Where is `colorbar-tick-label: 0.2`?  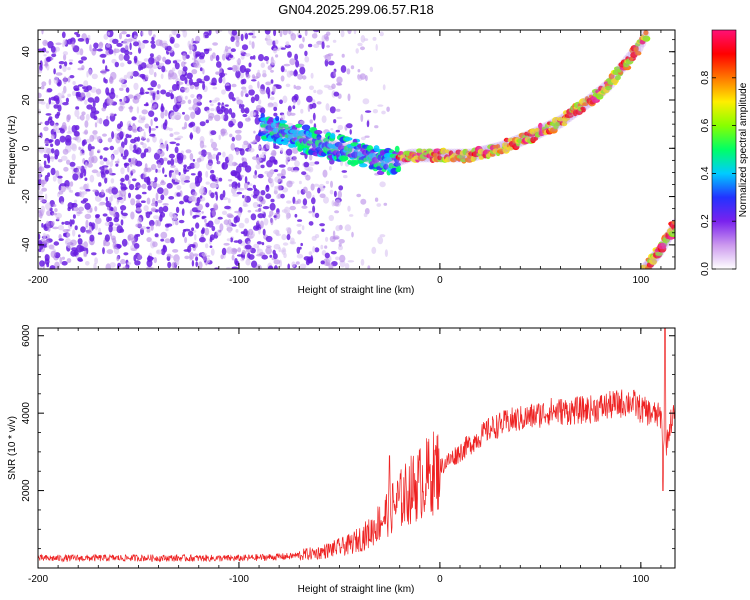 colorbar-tick-label: 0.2 is located at coordinates (705, 221).